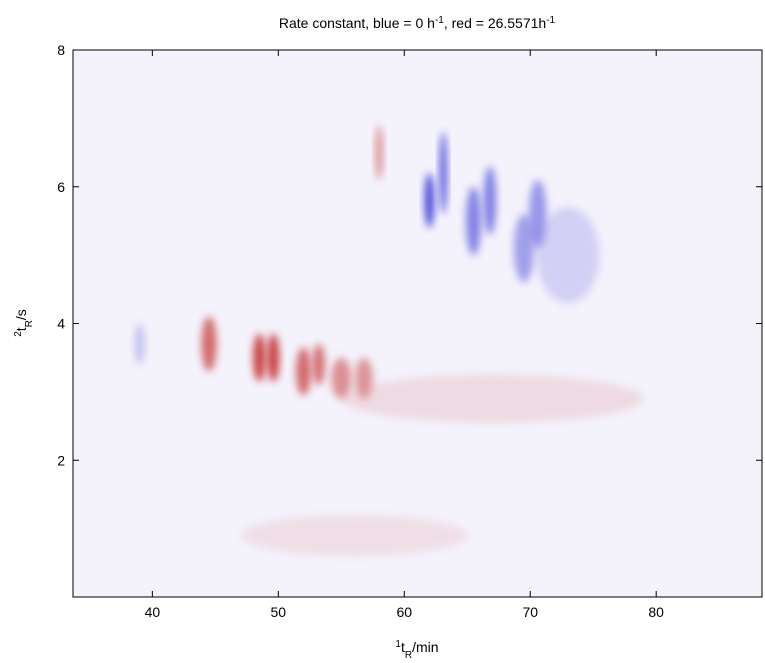 The image size is (765, 663). What do you see at coordinates (24, 323) in the screenshot?
I see `y-axis-label: 2tR/s` at bounding box center [24, 323].